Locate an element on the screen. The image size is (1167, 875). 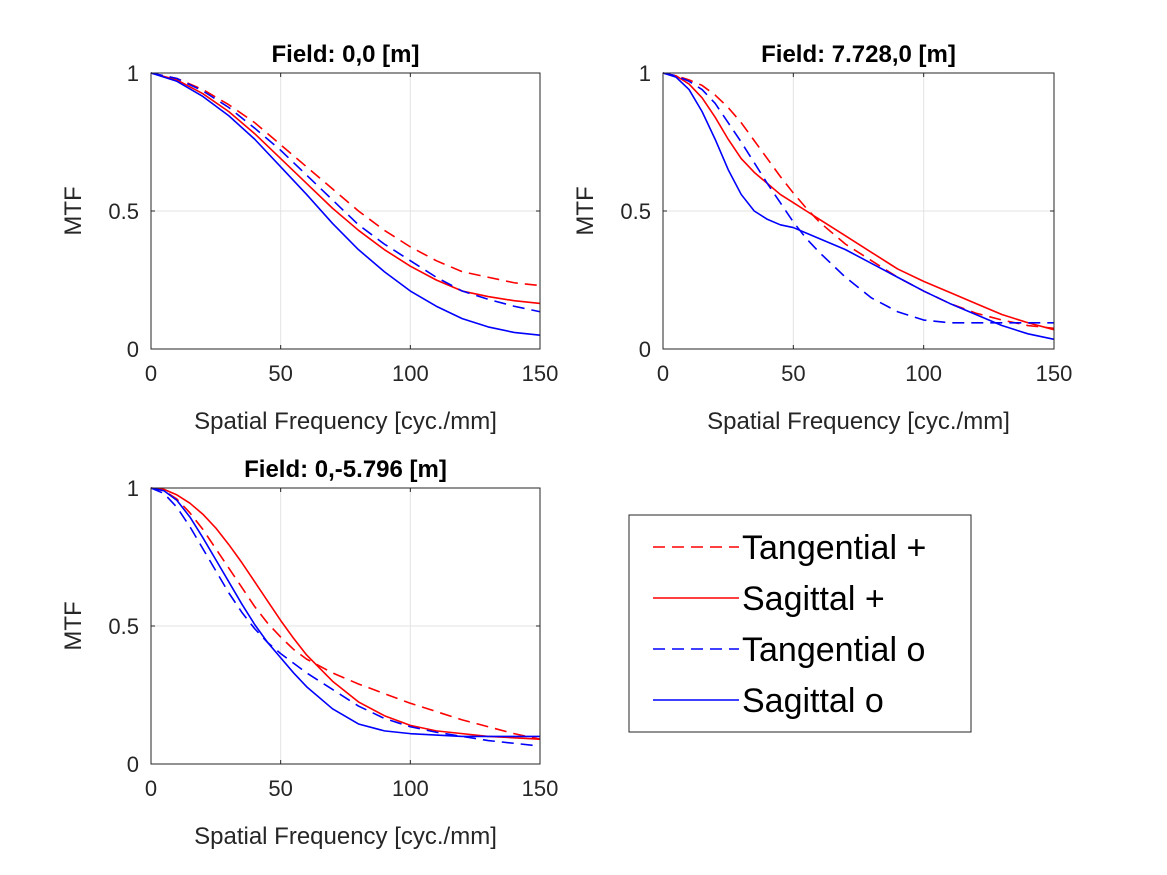
subplot-title: Field: 7.728,0 [m] is located at coordinates (858, 54).